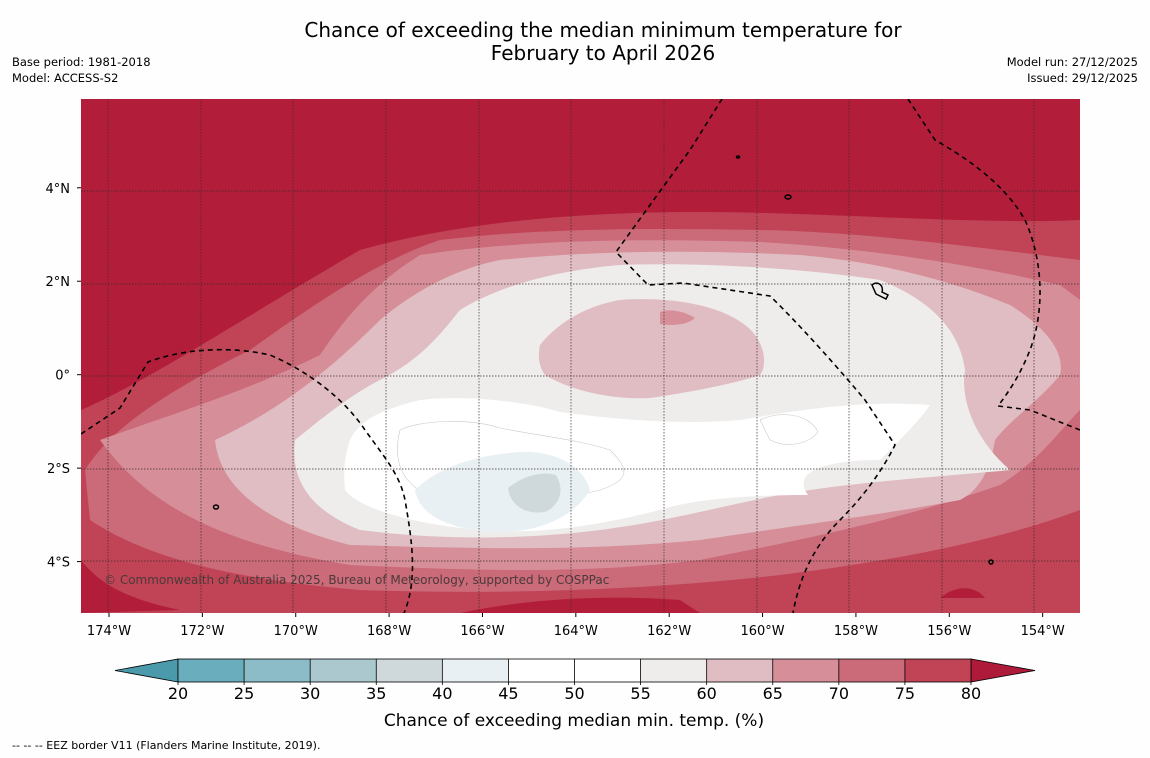  I want to click on colorbar-tick-label: 25, so click(244, 693).